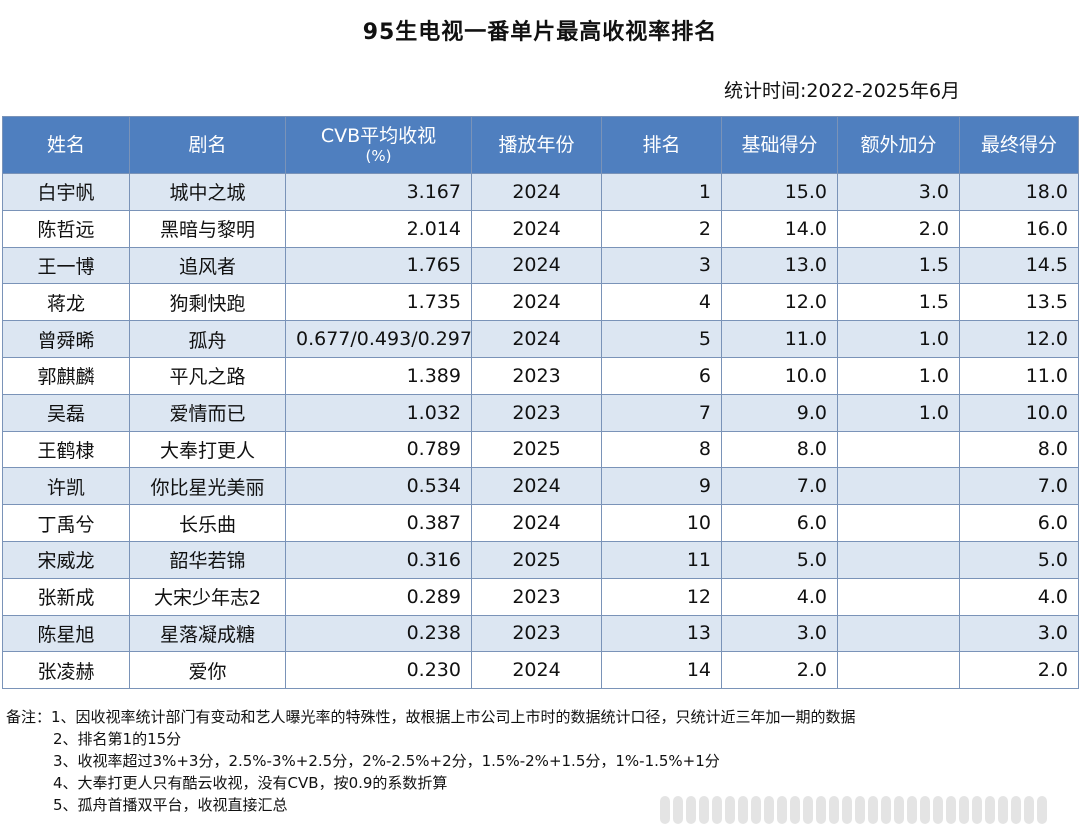  I want to click on cell-cvb: 2.014, so click(378, 228).